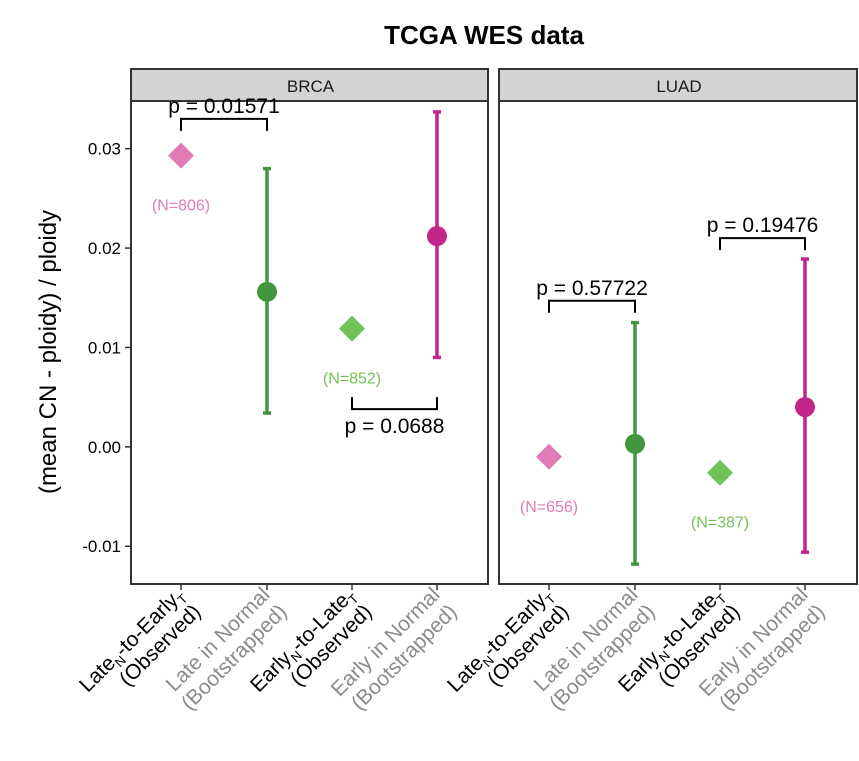 The height and width of the screenshot is (761, 859). What do you see at coordinates (395, 426) in the screenshot?
I see `p-value-label: p = 0.0688` at bounding box center [395, 426].